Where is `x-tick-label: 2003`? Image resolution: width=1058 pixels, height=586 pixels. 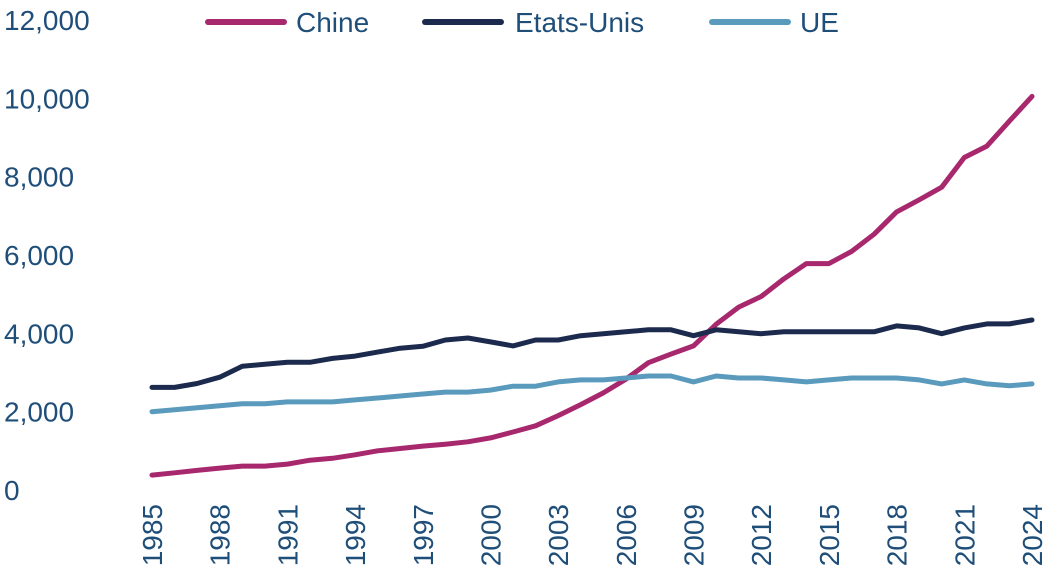
x-tick-label: 2003 is located at coordinates (558, 535).